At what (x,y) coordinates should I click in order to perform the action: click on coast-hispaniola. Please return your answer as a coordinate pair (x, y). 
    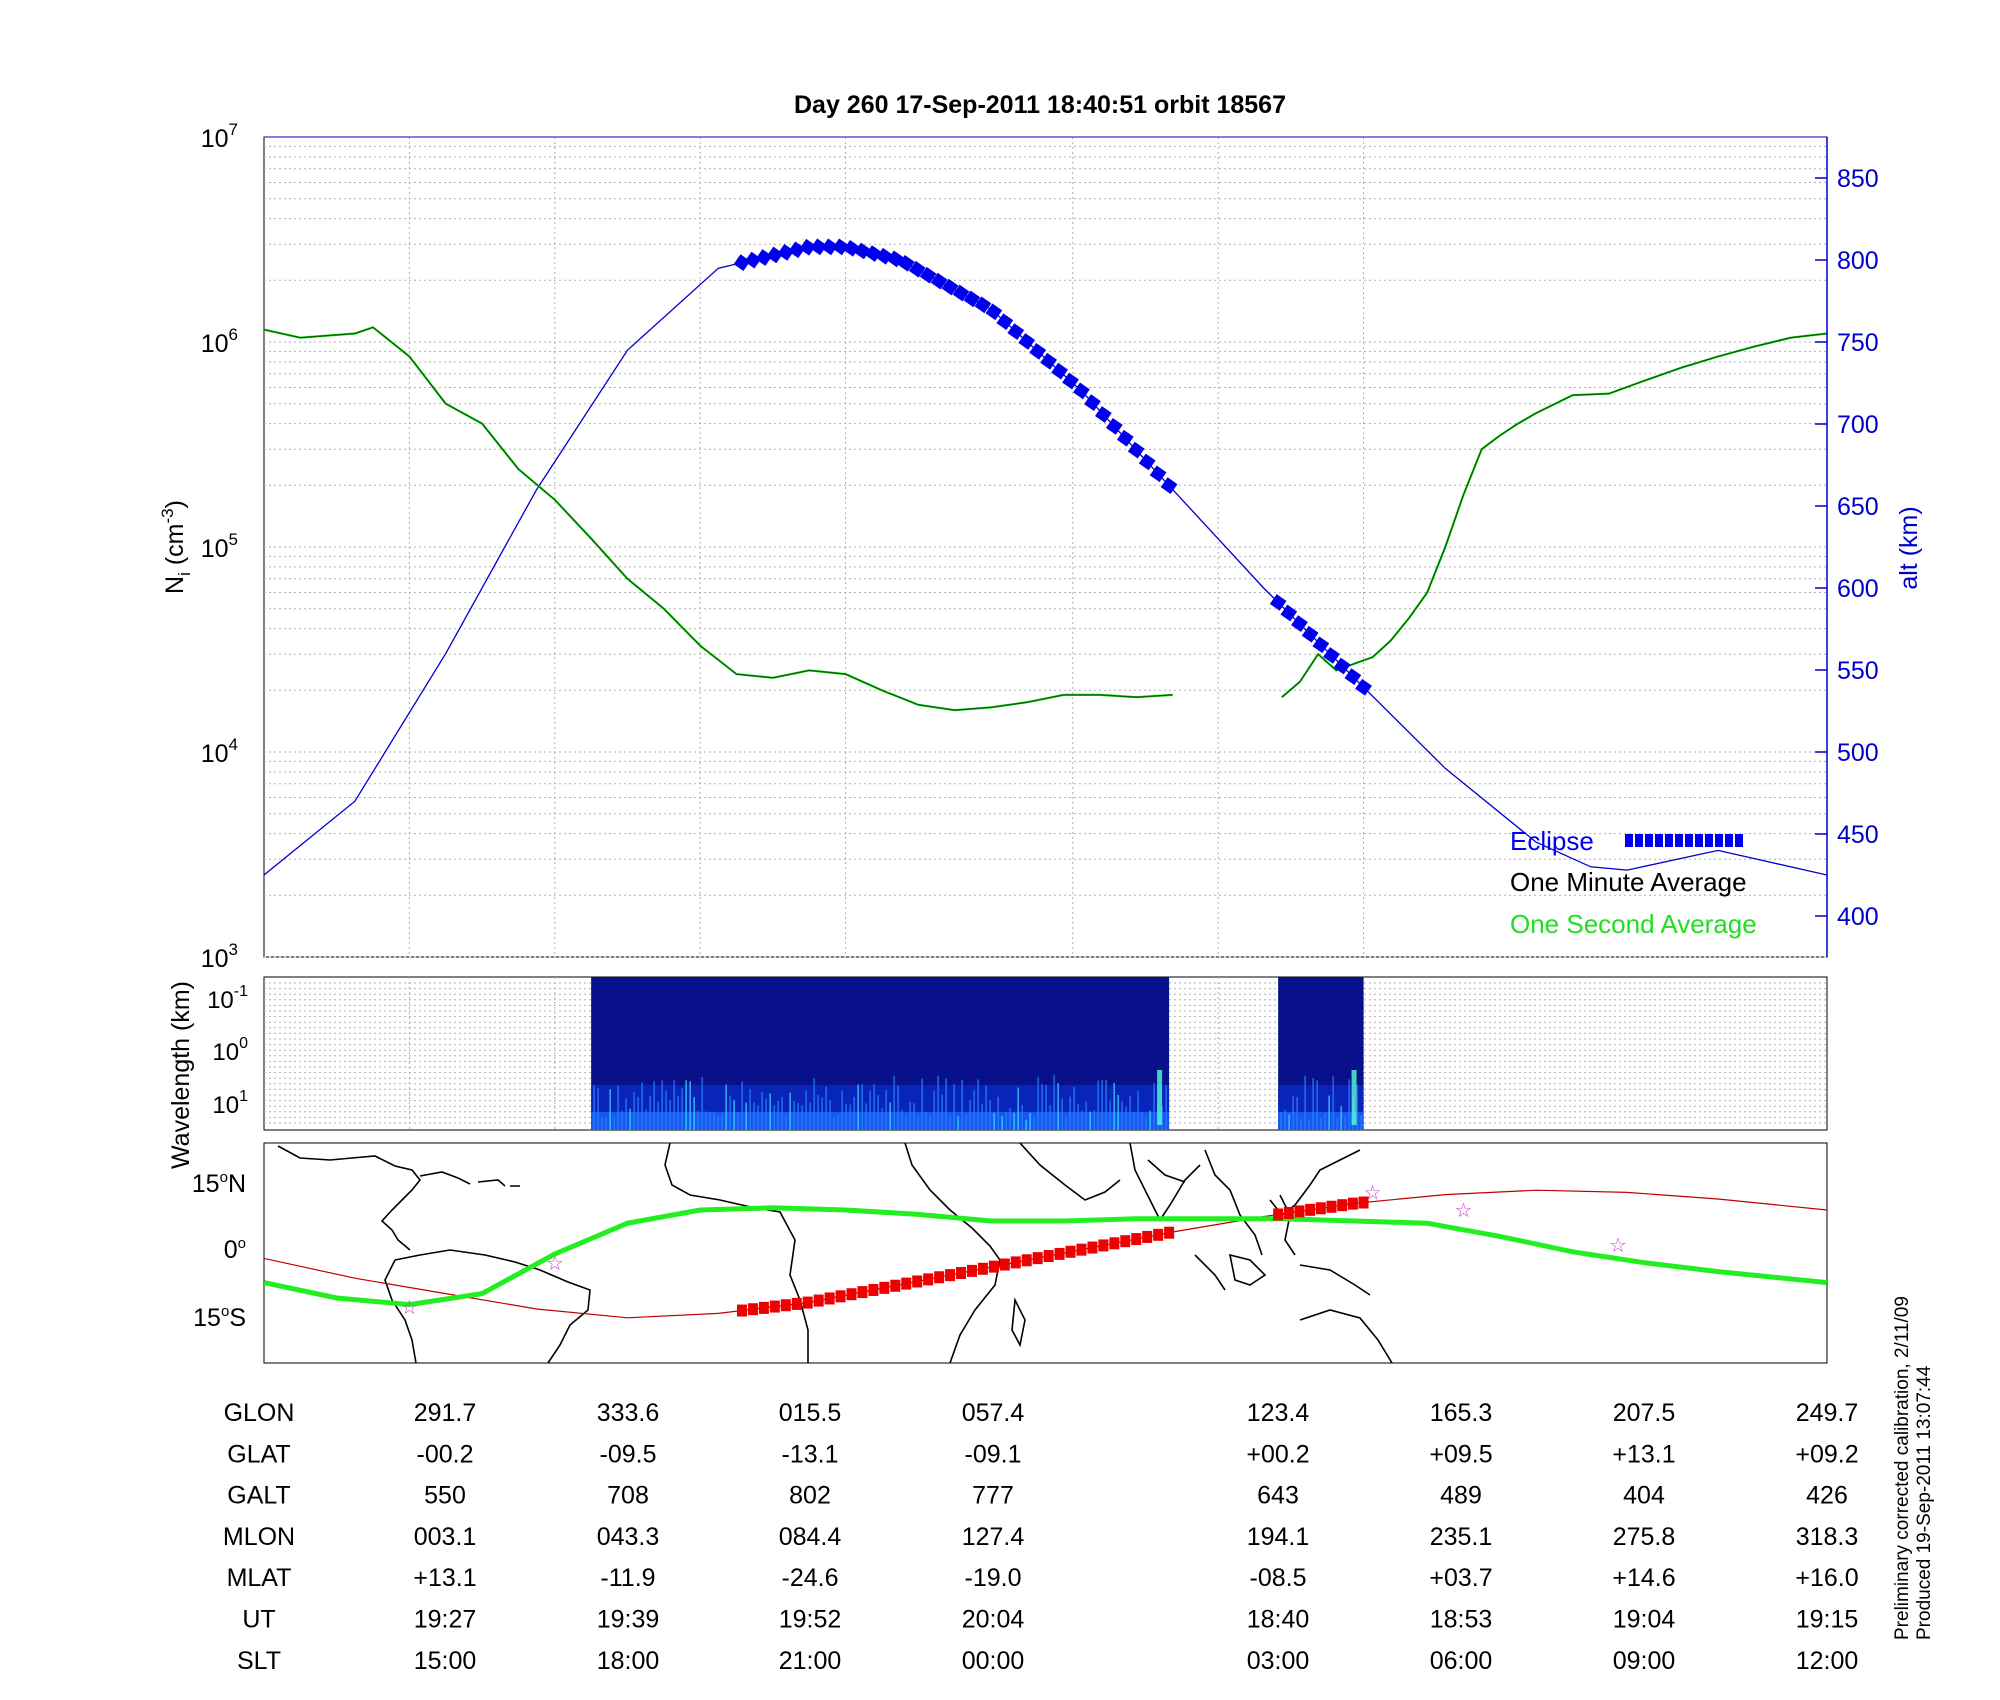
    Looking at the image, I should click on (498, 1183).